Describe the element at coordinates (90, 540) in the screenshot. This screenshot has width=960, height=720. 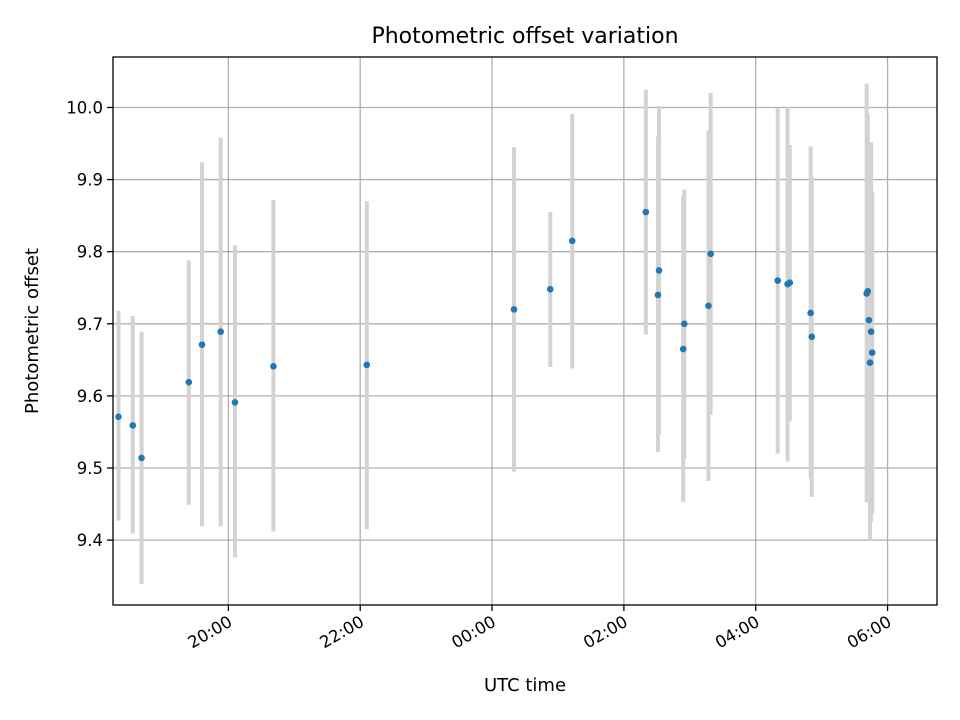
I see `y-tick-label: 9.4` at that location.